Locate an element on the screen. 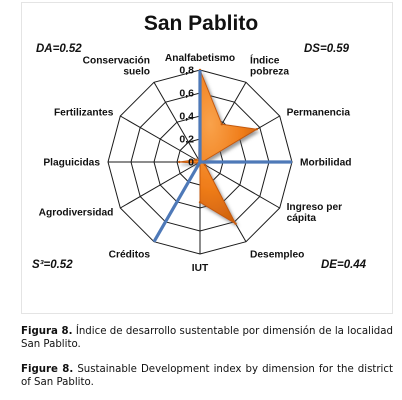 The image size is (402, 400). category-label-morbilidad: Morbilidad is located at coordinates (326, 163).